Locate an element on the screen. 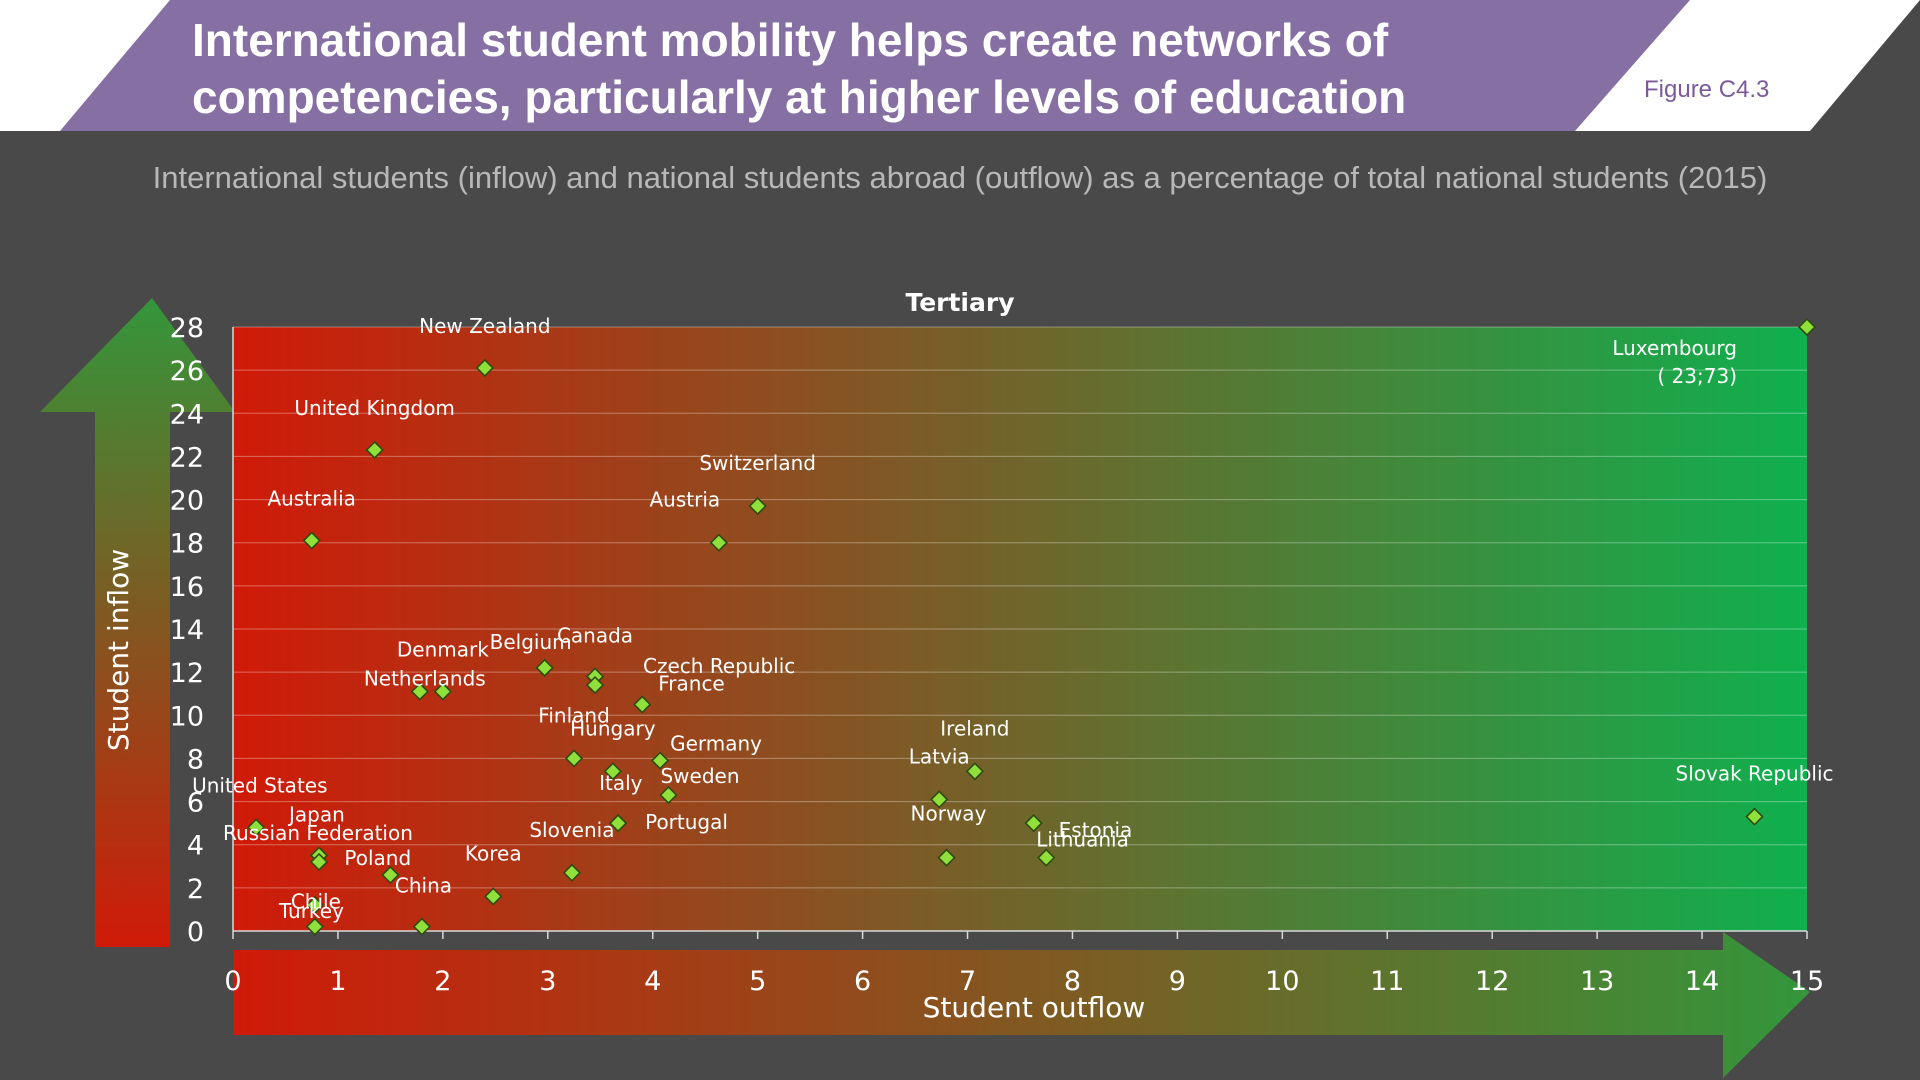 This screenshot has width=1920, height=1080. point-label: Czech Republic is located at coordinates (719, 666).